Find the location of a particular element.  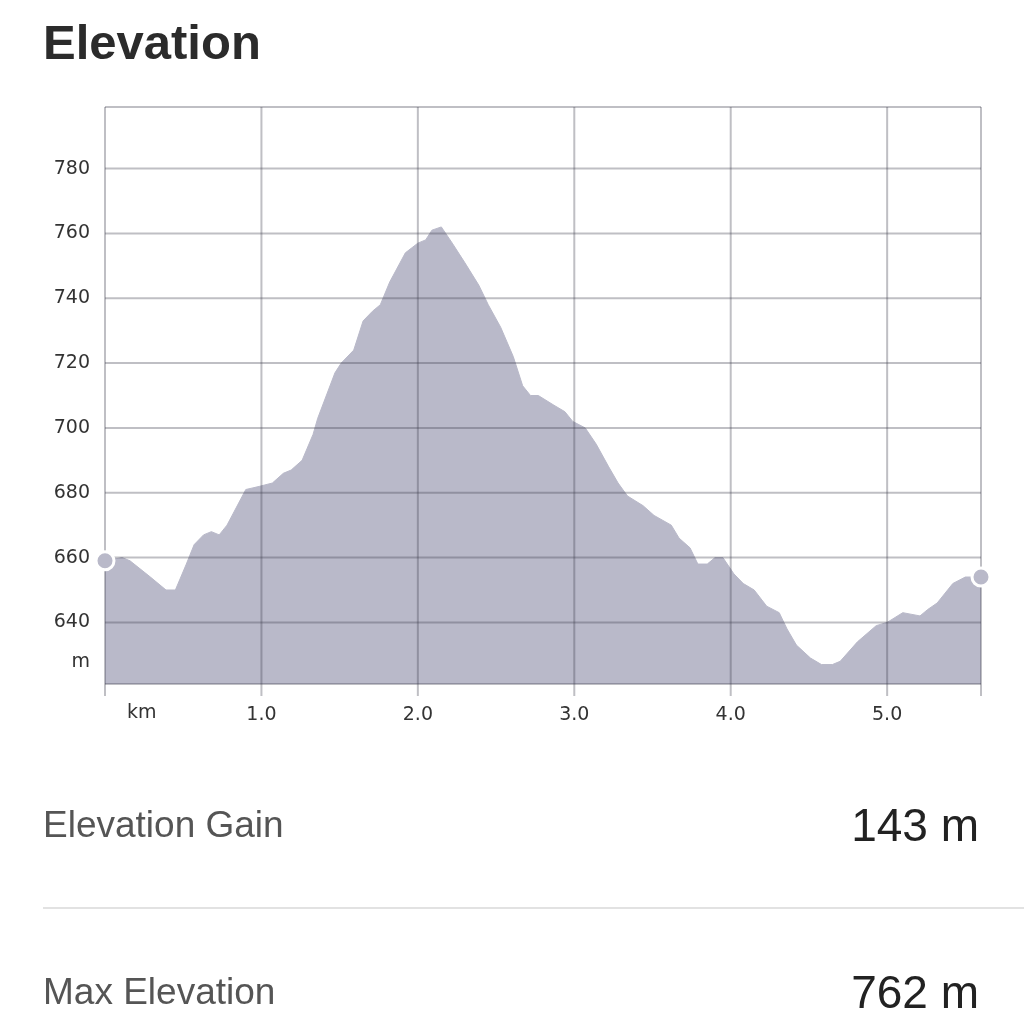

text: Max Elevation is located at coordinates (159, 992).